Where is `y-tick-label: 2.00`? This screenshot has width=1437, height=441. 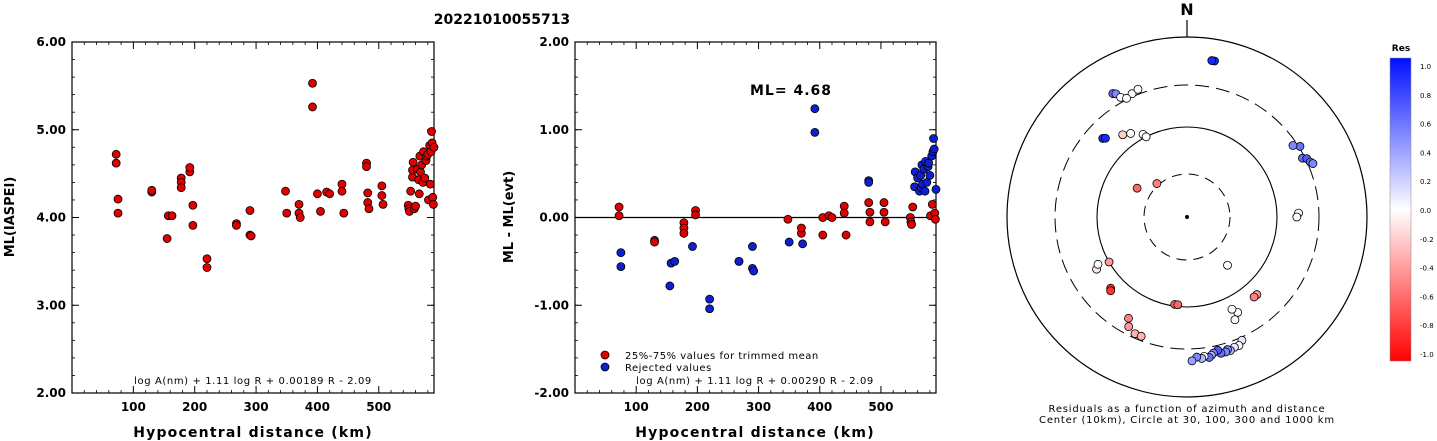
y-tick-label: 2.00 is located at coordinates (51, 393).